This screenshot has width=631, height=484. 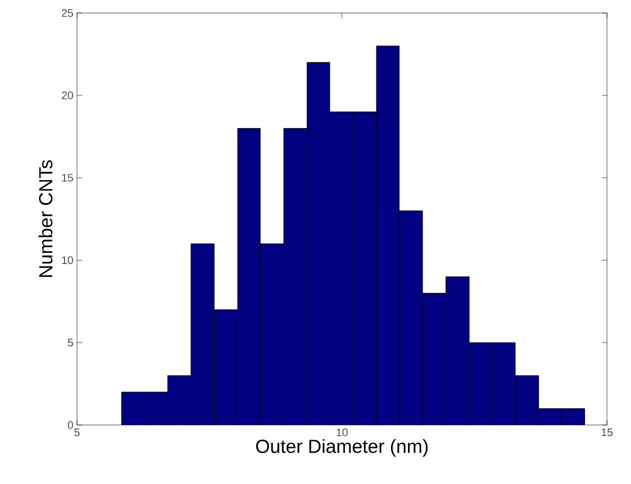 What do you see at coordinates (68, 13) in the screenshot?
I see `y-tick-label: 25` at bounding box center [68, 13].